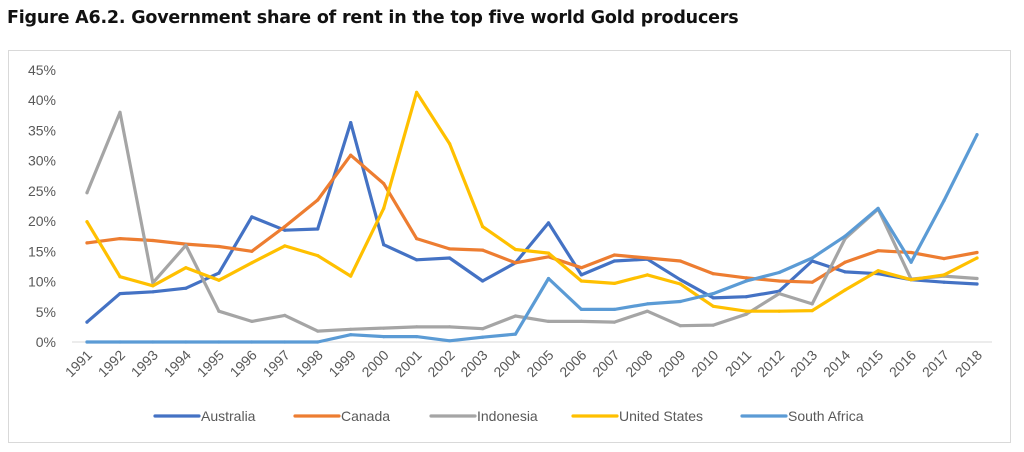  Describe the element at coordinates (803, 363) in the screenshot. I see `x-tick-label: 2013` at that location.